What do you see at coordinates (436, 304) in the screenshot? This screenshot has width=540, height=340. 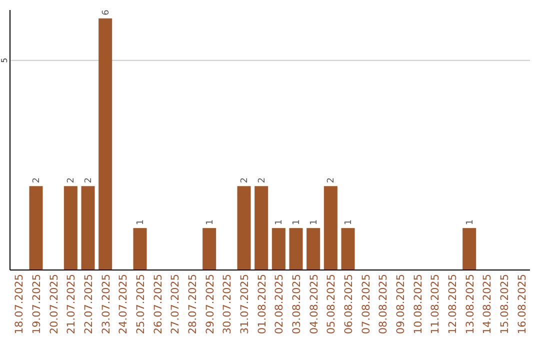 I see `x-tick-label: 11.08.2025` at bounding box center [436, 304].